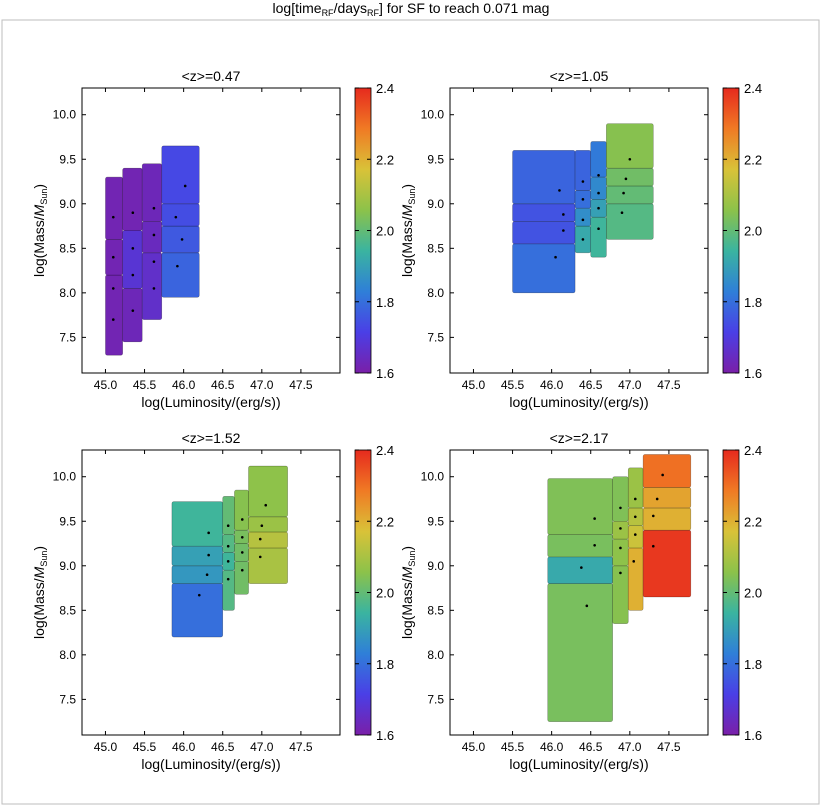 The width and height of the screenshot is (822, 807). I want to click on y-tick-label: 9.5, so click(67, 159).